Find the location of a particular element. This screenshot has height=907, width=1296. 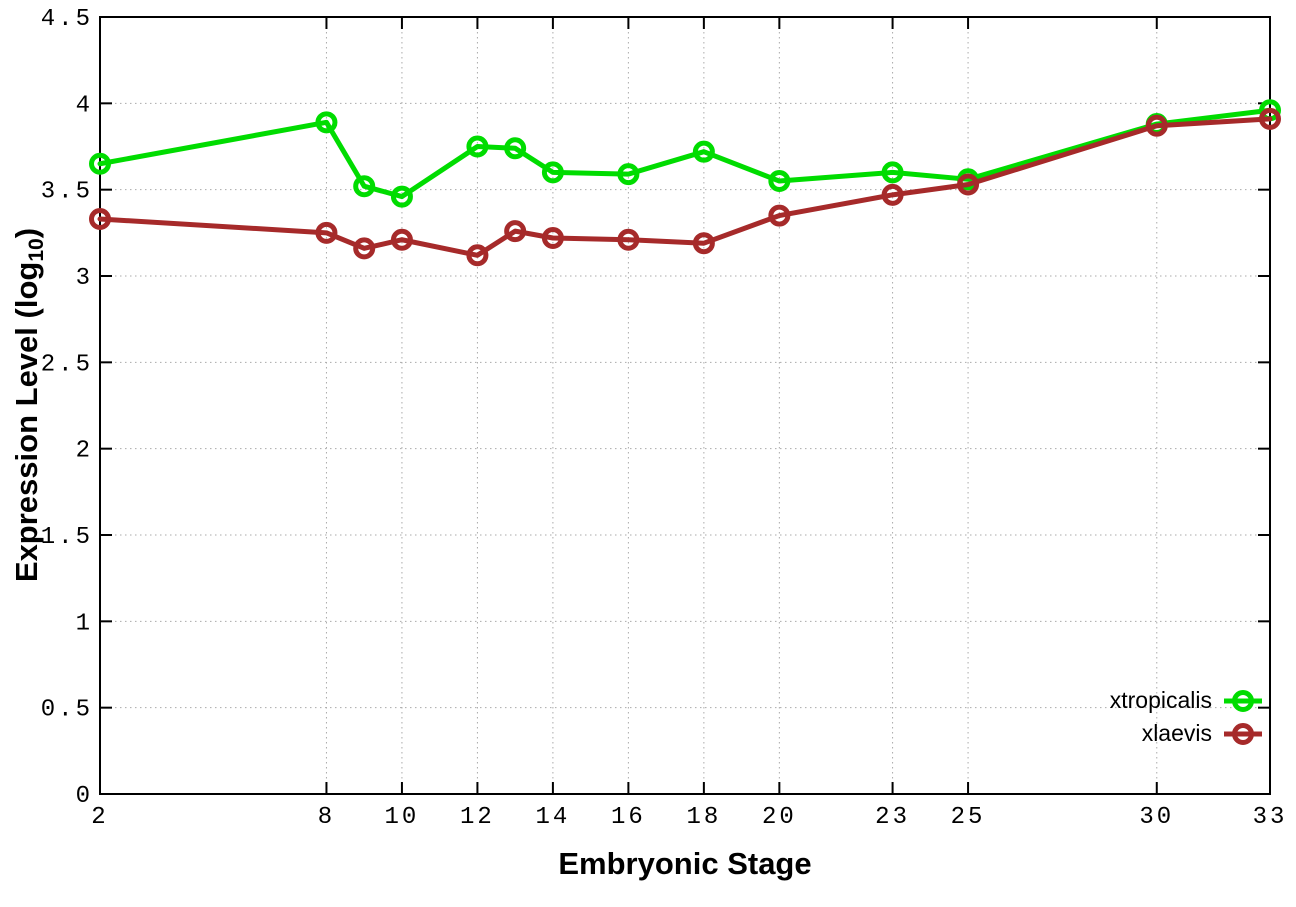

x-tick-label: 20 is located at coordinates (779, 817).